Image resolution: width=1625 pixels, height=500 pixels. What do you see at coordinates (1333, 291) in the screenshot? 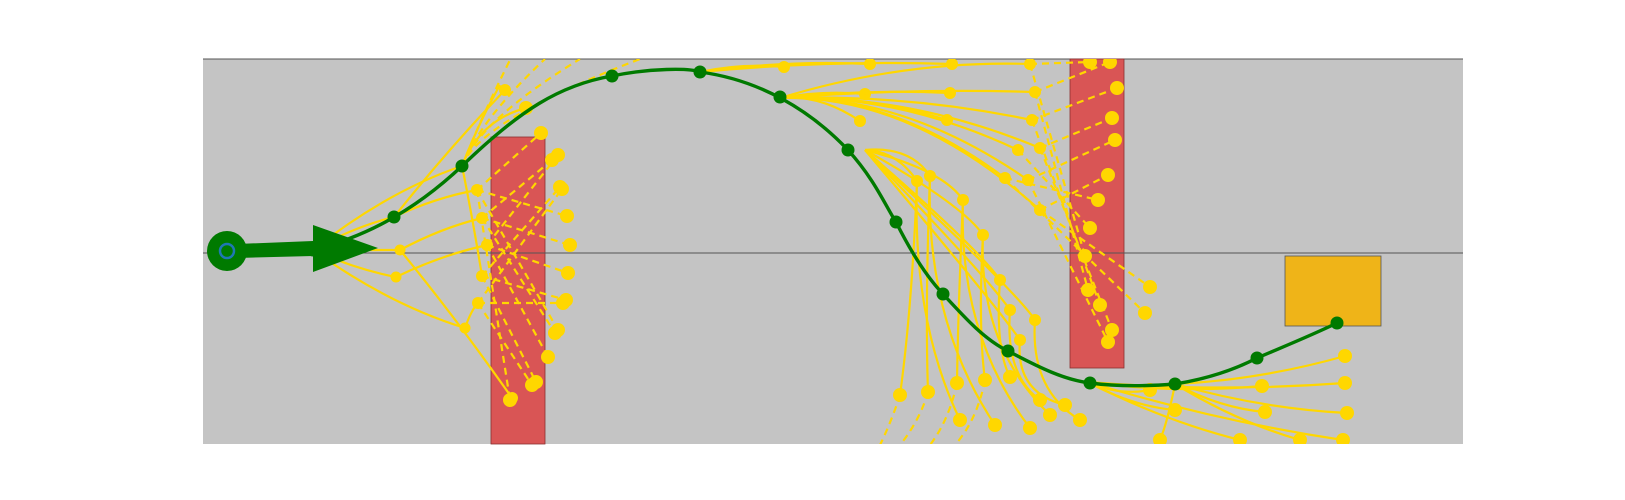
I see `goal-region` at bounding box center [1333, 291].